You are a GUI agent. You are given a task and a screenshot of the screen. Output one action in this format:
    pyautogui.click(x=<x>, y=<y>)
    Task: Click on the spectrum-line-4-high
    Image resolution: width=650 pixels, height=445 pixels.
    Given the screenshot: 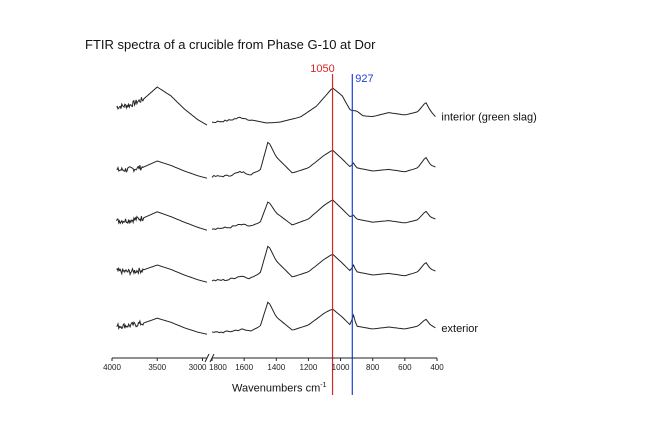 What is the action you would take?
    pyautogui.click(x=162, y=273)
    